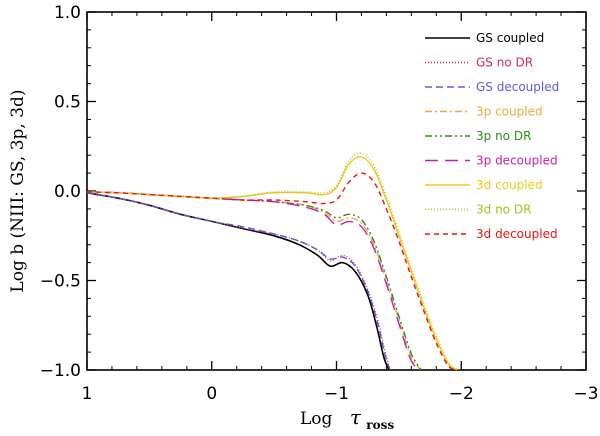 The width and height of the screenshot is (600, 436). I want to click on y-tick-labels: 1.0 0.5 0.0 −0.5 −1.0, so click(60, 192).